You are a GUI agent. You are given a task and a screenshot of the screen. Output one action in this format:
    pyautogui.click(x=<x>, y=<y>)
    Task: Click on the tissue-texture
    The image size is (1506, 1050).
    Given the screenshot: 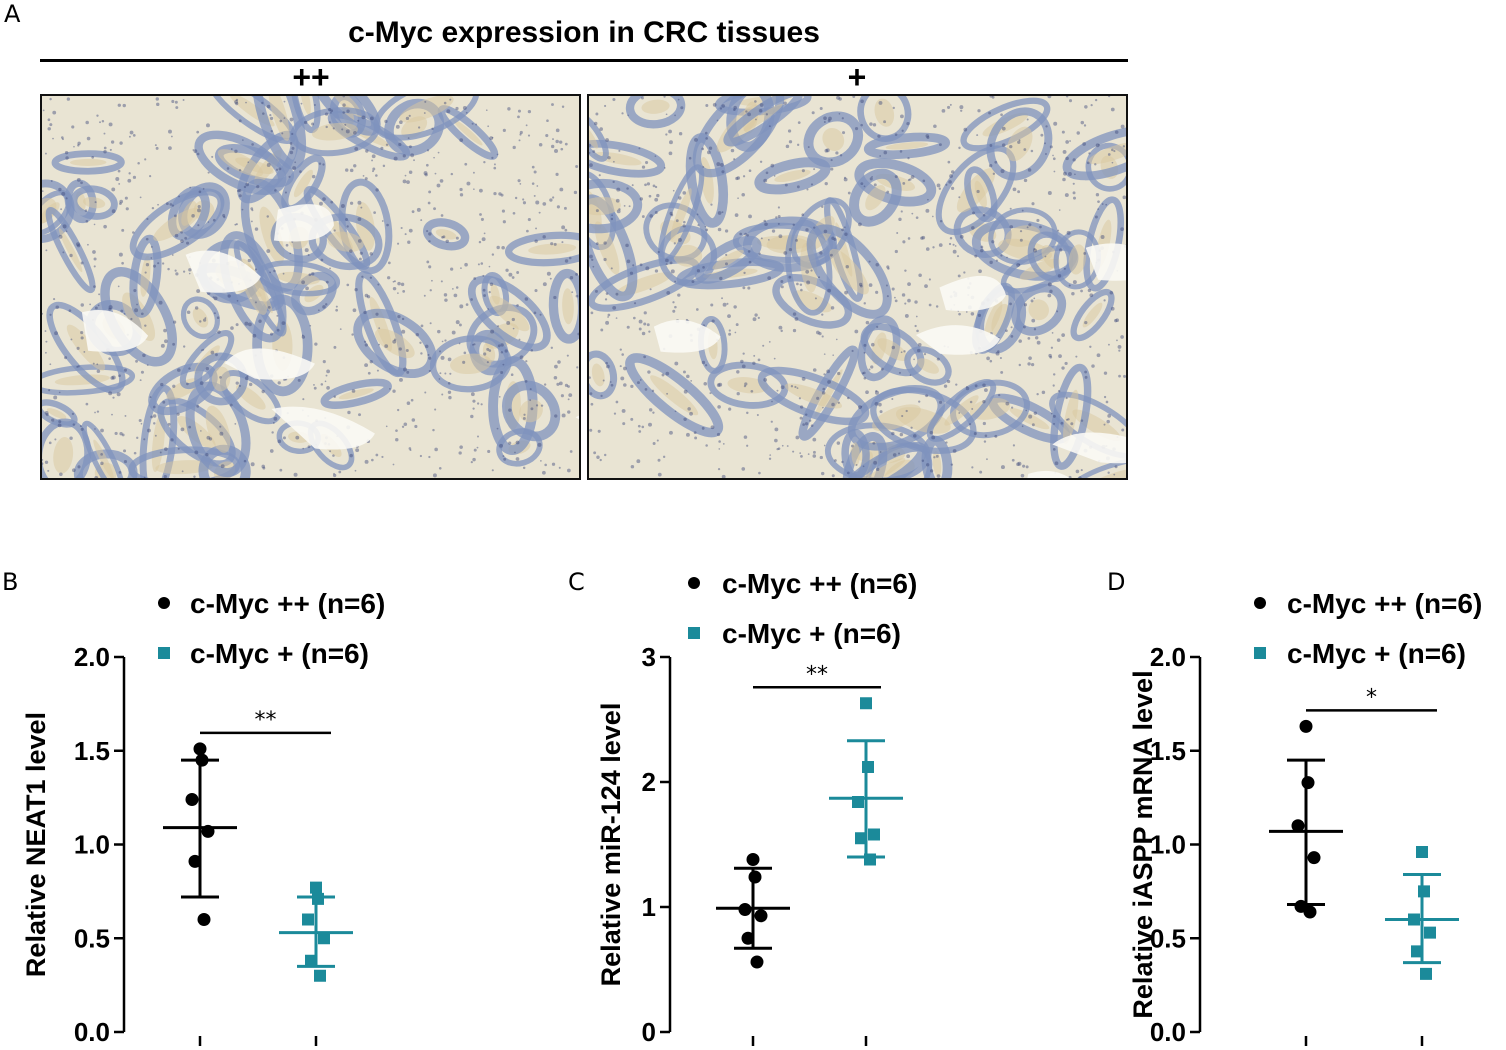 What is the action you would take?
    pyautogui.click(x=310, y=287)
    